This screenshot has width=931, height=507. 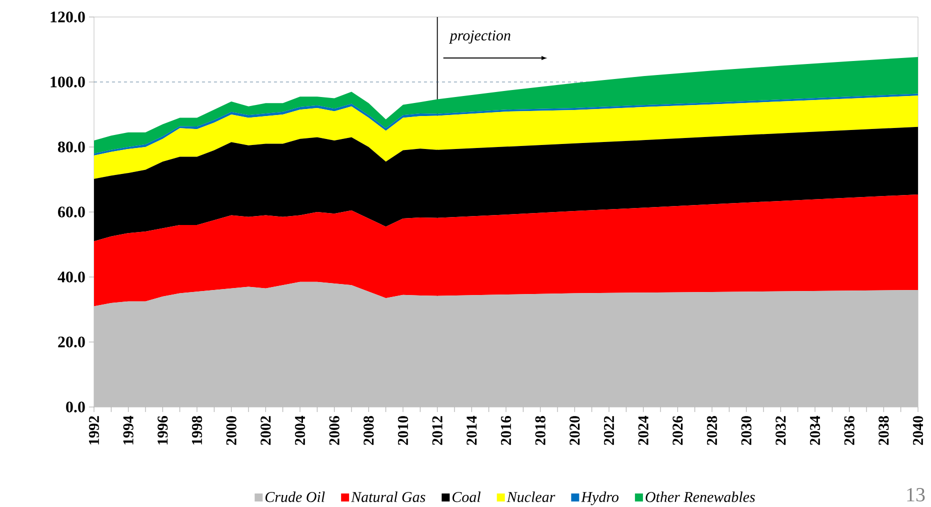 I want to click on y-tick-label: 20.0, so click(x=71, y=342).